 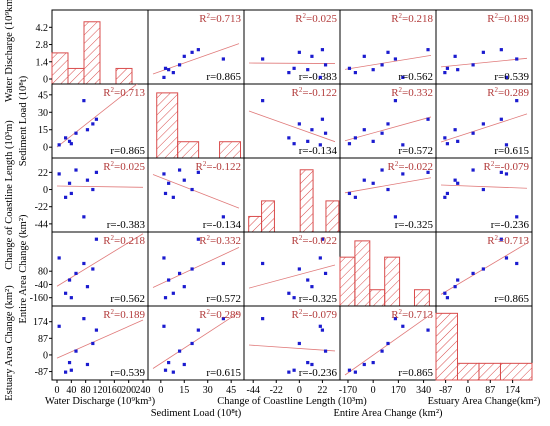 I want to click on x-tick-label: 340, so click(x=423, y=390).